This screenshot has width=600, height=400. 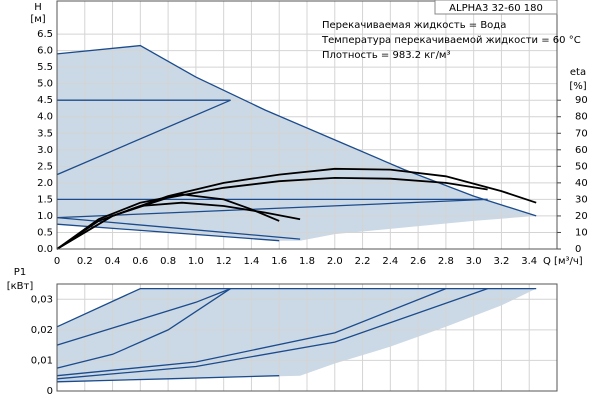 I want to click on y-tick-label: 4.5, so click(x=45, y=100).